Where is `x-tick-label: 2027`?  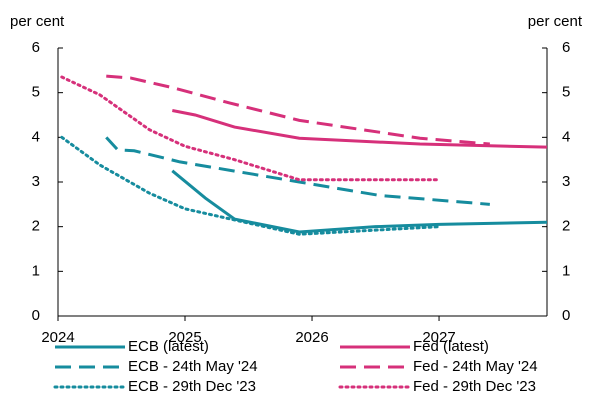 x-tick-label: 2027 is located at coordinates (438, 337).